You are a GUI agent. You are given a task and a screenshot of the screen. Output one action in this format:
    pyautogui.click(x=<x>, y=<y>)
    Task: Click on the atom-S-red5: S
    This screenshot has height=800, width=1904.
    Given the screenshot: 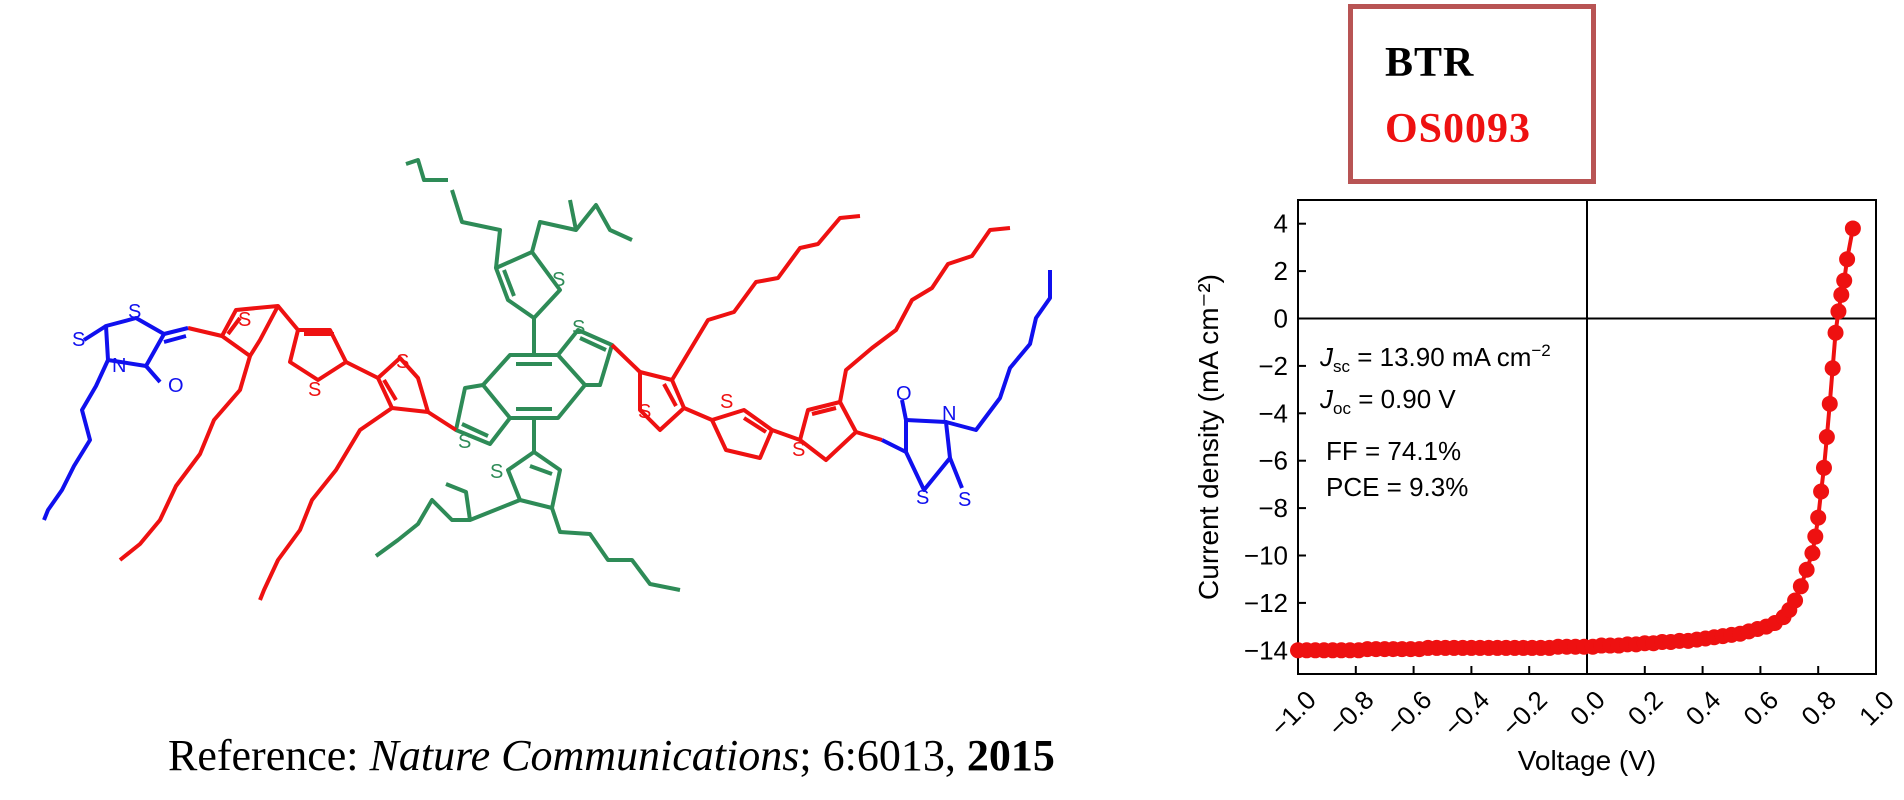 What is the action you would take?
    pyautogui.click(x=726, y=402)
    